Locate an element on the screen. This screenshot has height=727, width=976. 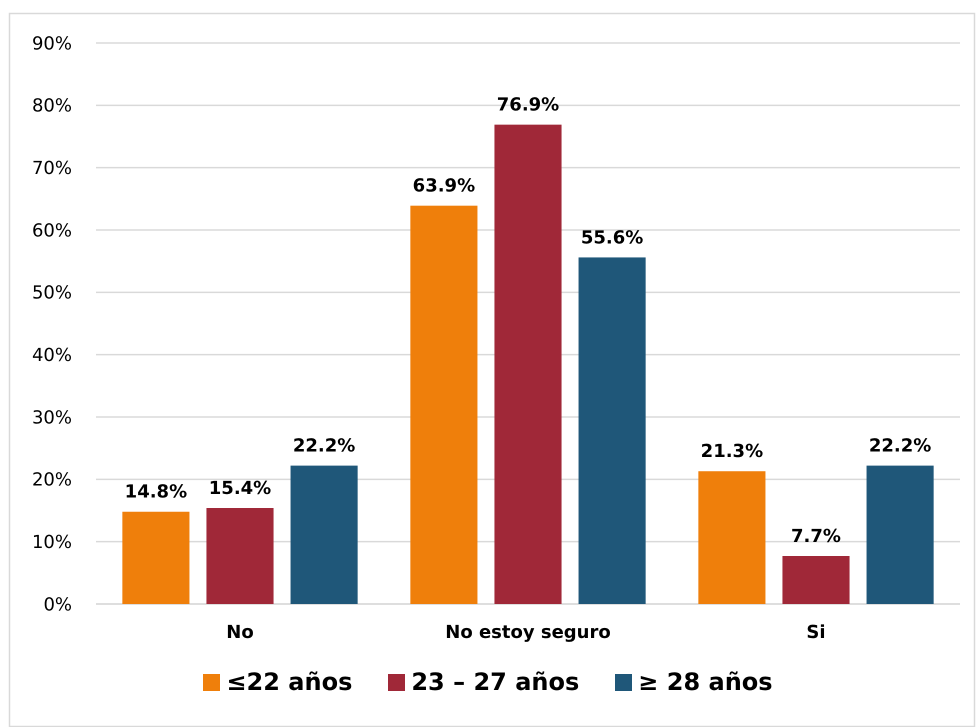
data-label: 76.9% is located at coordinates (528, 105).